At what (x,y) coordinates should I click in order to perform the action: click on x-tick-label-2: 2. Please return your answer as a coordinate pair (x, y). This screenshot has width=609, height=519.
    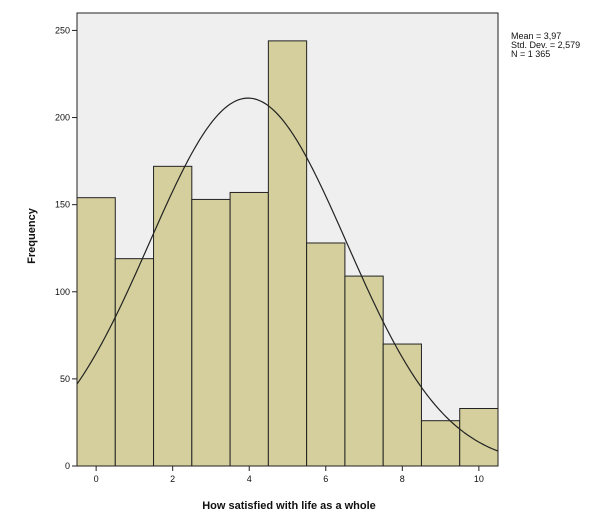
    Looking at the image, I should click on (172, 479).